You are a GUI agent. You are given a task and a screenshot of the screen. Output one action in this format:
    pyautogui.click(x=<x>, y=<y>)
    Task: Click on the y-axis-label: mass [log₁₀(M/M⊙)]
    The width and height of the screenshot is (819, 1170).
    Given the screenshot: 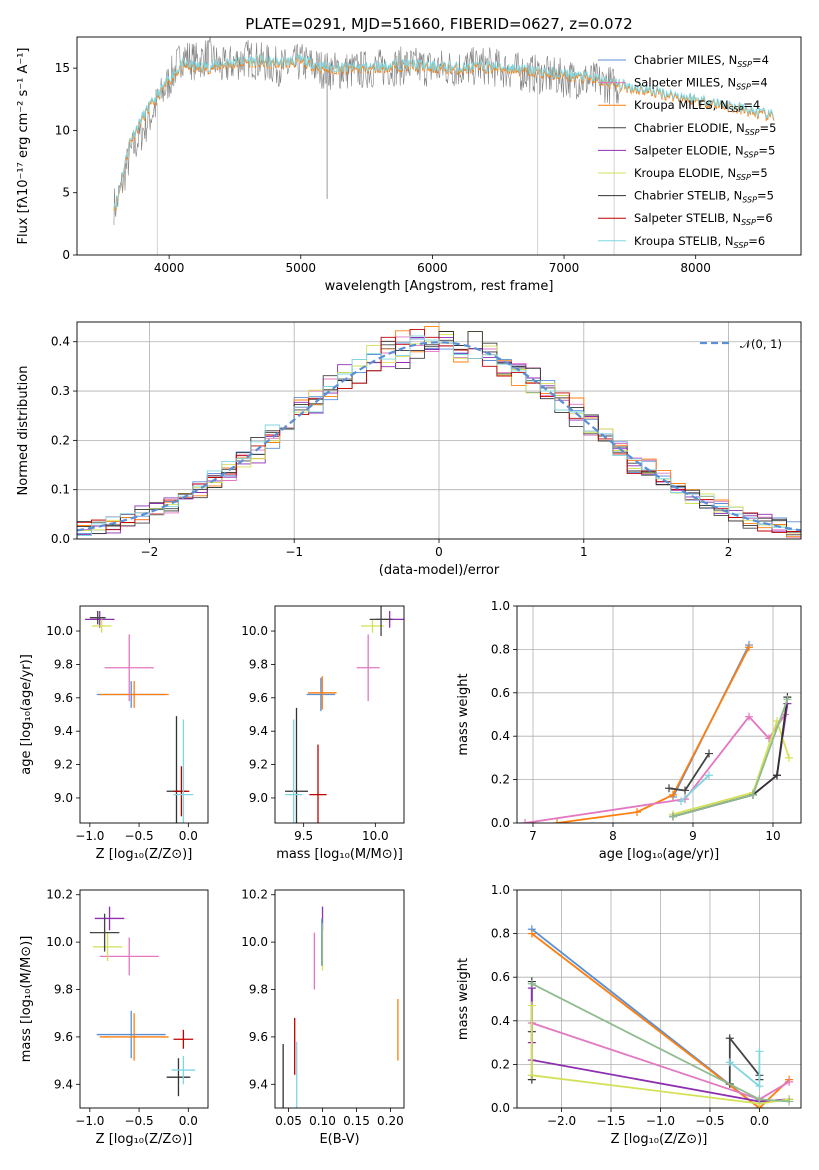 What is the action you would take?
    pyautogui.click(x=26, y=999)
    